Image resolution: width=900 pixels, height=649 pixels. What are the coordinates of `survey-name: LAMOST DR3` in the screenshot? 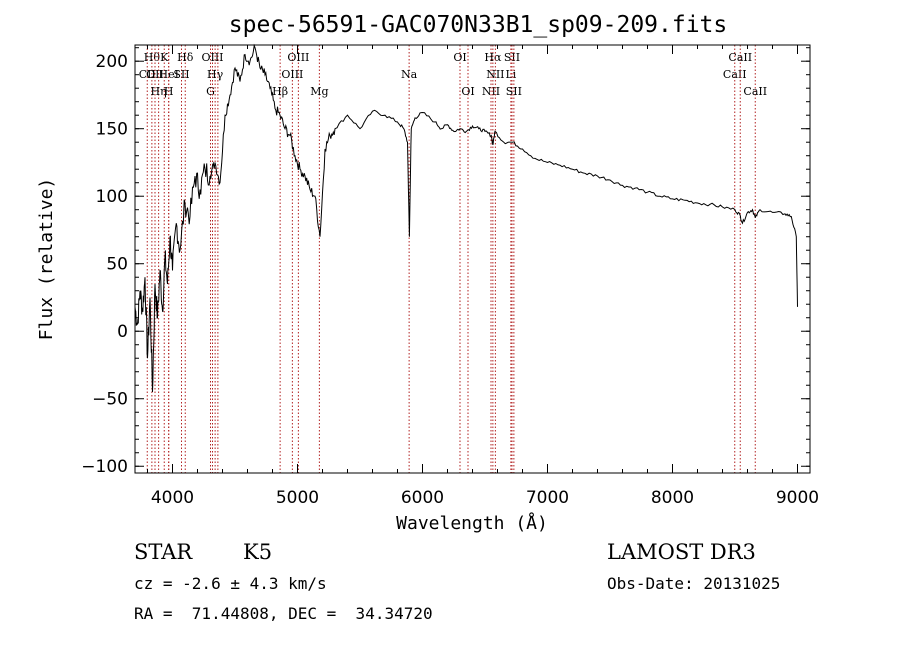 It's located at (681, 552).